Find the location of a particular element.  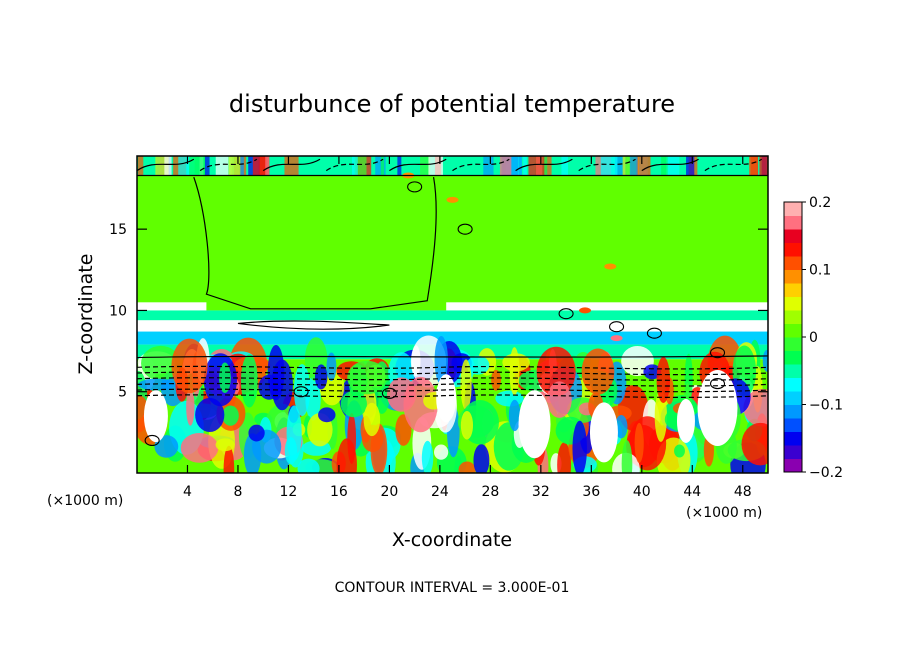

colorbar-tick-label: 0 is located at coordinates (813, 338).